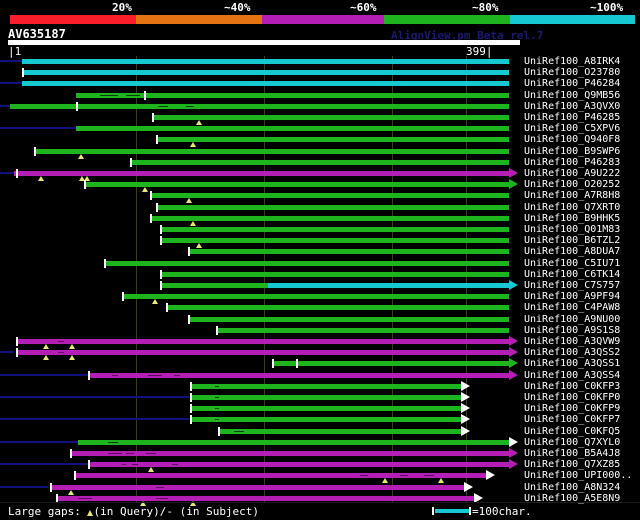  I want to click on hit-label: UniRef100_A8N324, so click(572, 487).